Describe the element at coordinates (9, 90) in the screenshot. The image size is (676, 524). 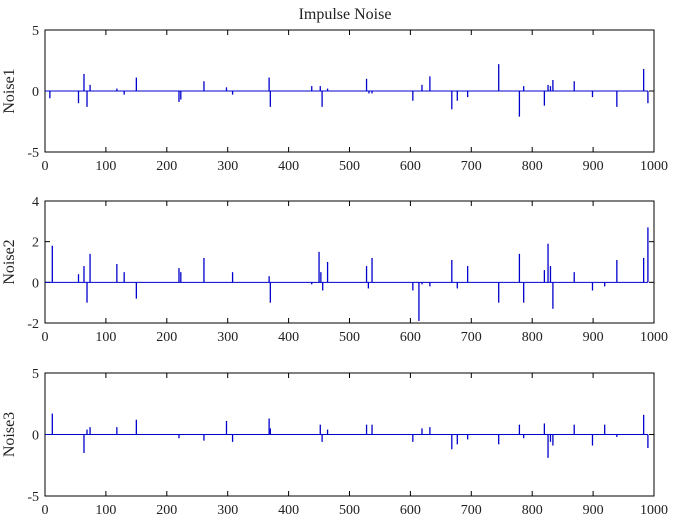
I see `y-axis-label: Noise1` at that location.